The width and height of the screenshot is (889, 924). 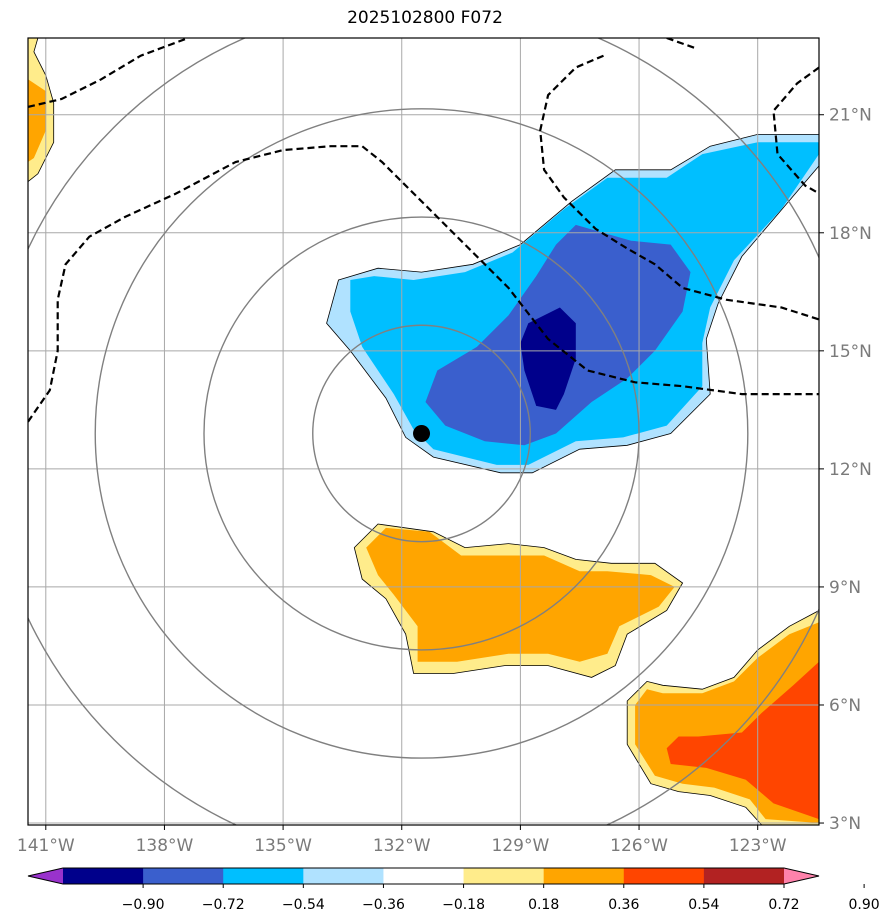 I want to click on colorbar-extend-low, so click(x=45, y=876).